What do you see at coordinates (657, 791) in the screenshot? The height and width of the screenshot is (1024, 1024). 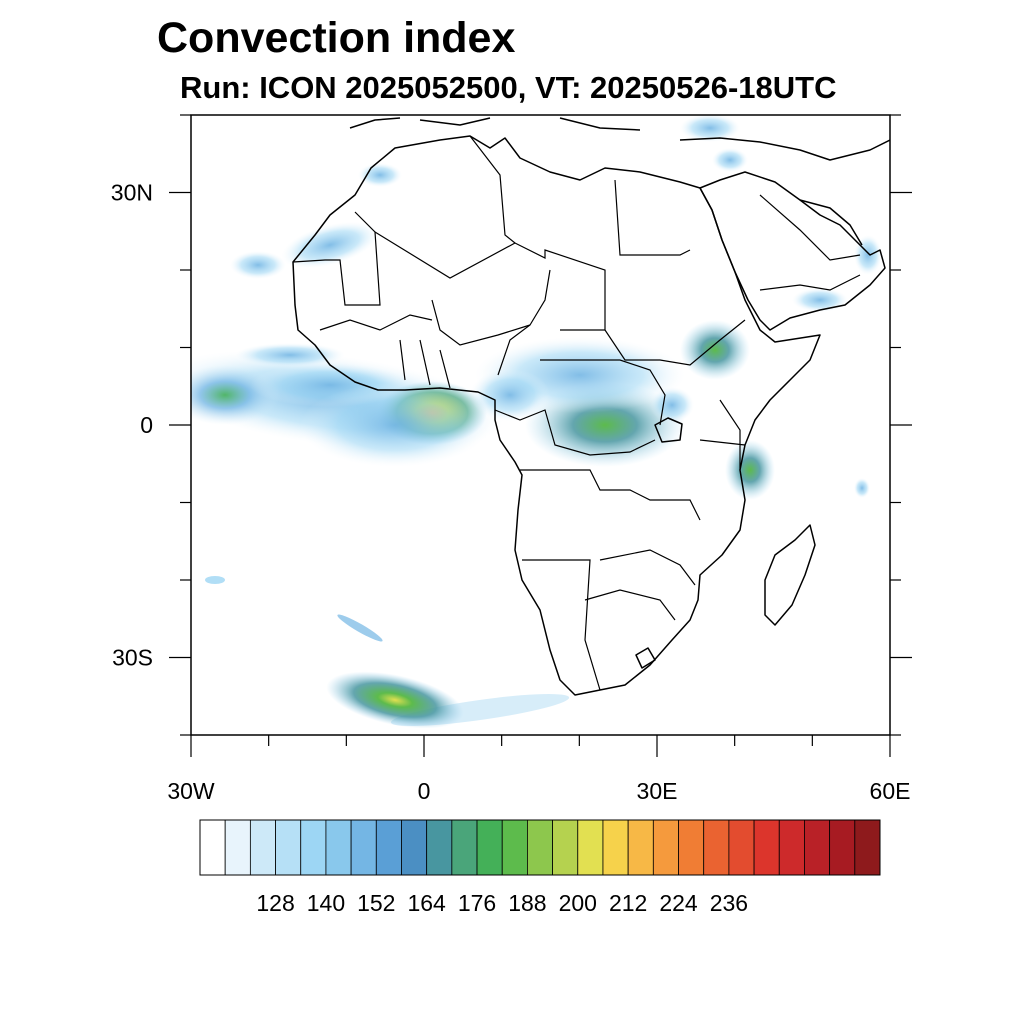 I see `lon-tick-label: 30E` at bounding box center [657, 791].